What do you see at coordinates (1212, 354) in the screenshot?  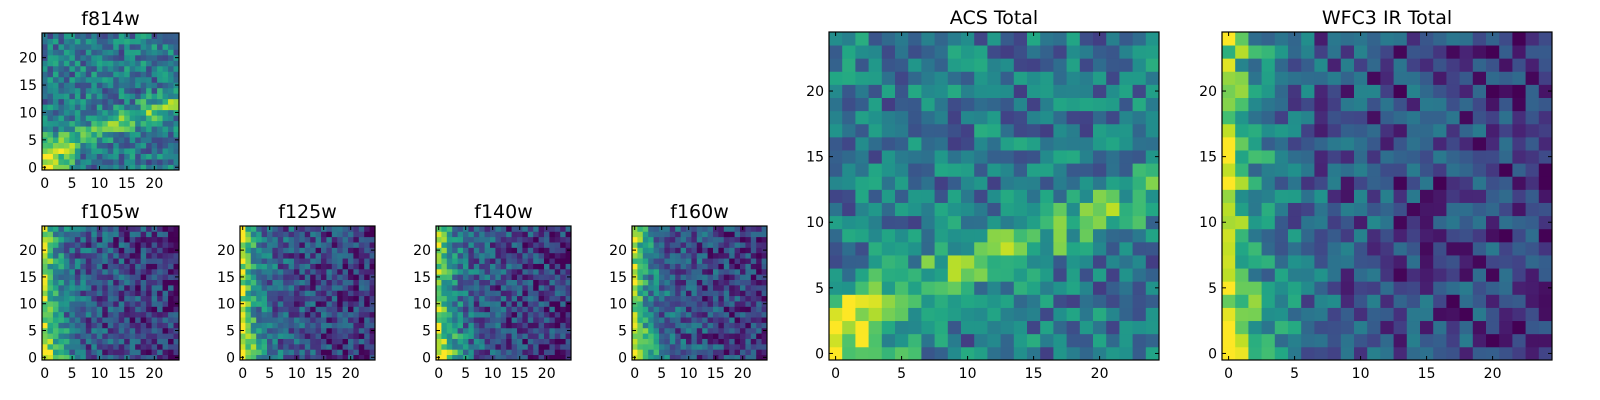 I see `y-tick-label: 0` at bounding box center [1212, 354].